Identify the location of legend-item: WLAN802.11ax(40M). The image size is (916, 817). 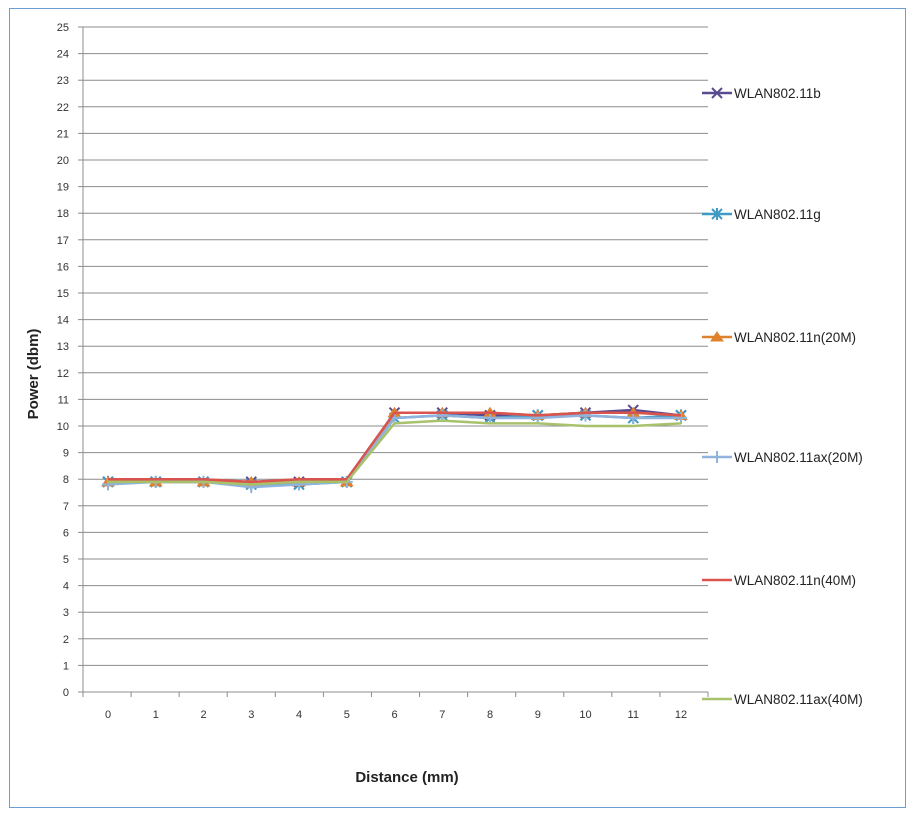
(782, 699).